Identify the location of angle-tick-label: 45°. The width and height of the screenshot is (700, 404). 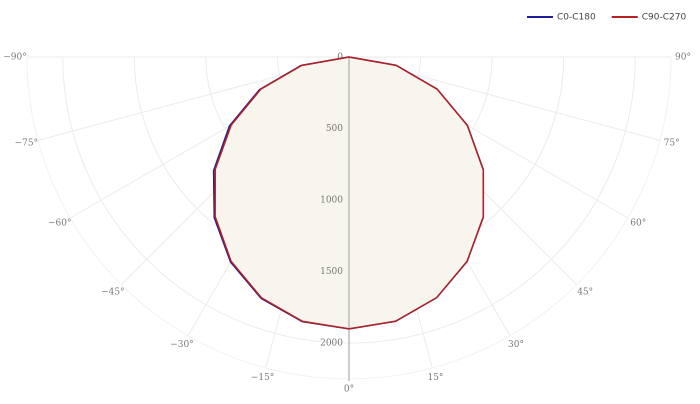
(585, 292).